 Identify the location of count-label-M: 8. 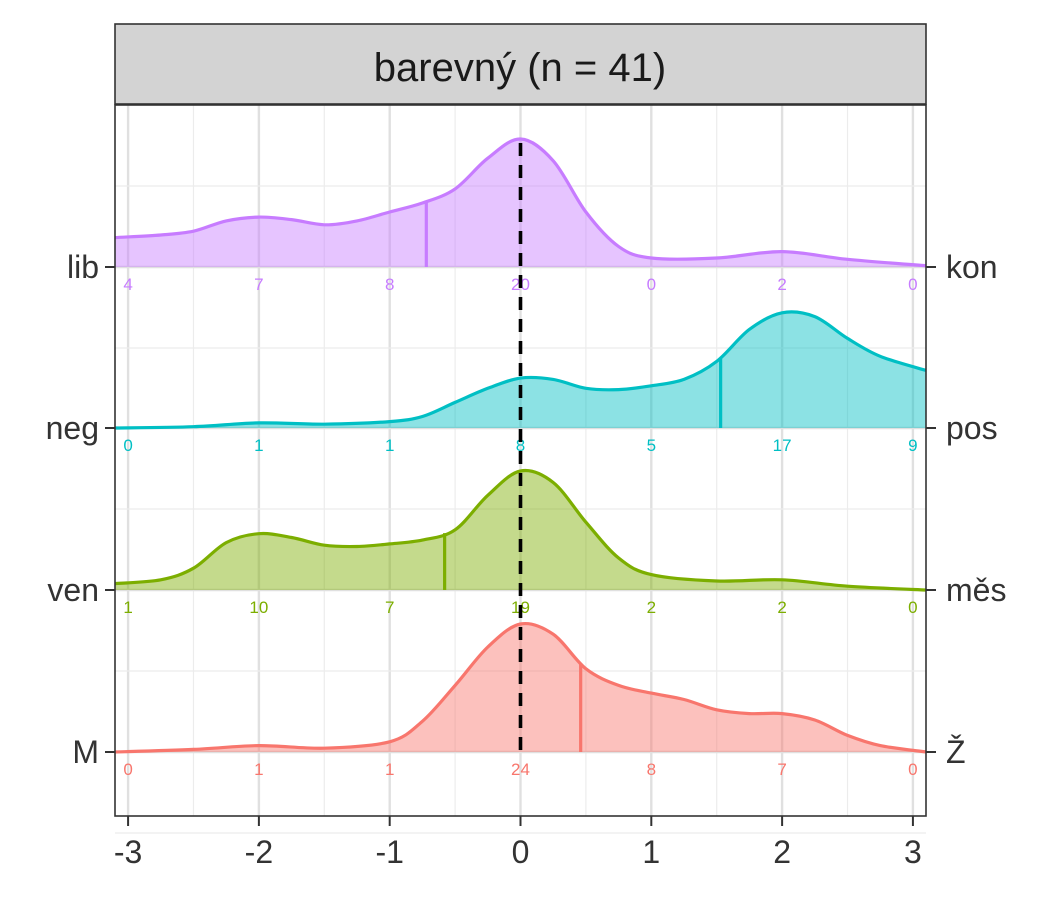
(651, 769).